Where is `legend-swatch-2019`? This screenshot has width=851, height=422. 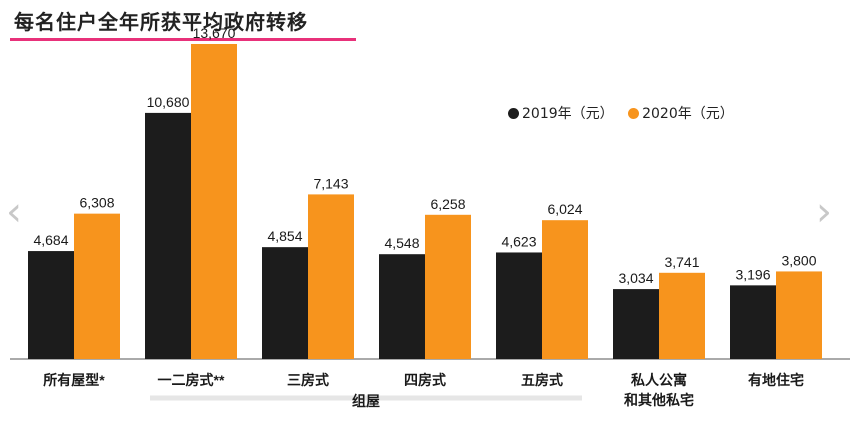 legend-swatch-2019 is located at coordinates (513, 113).